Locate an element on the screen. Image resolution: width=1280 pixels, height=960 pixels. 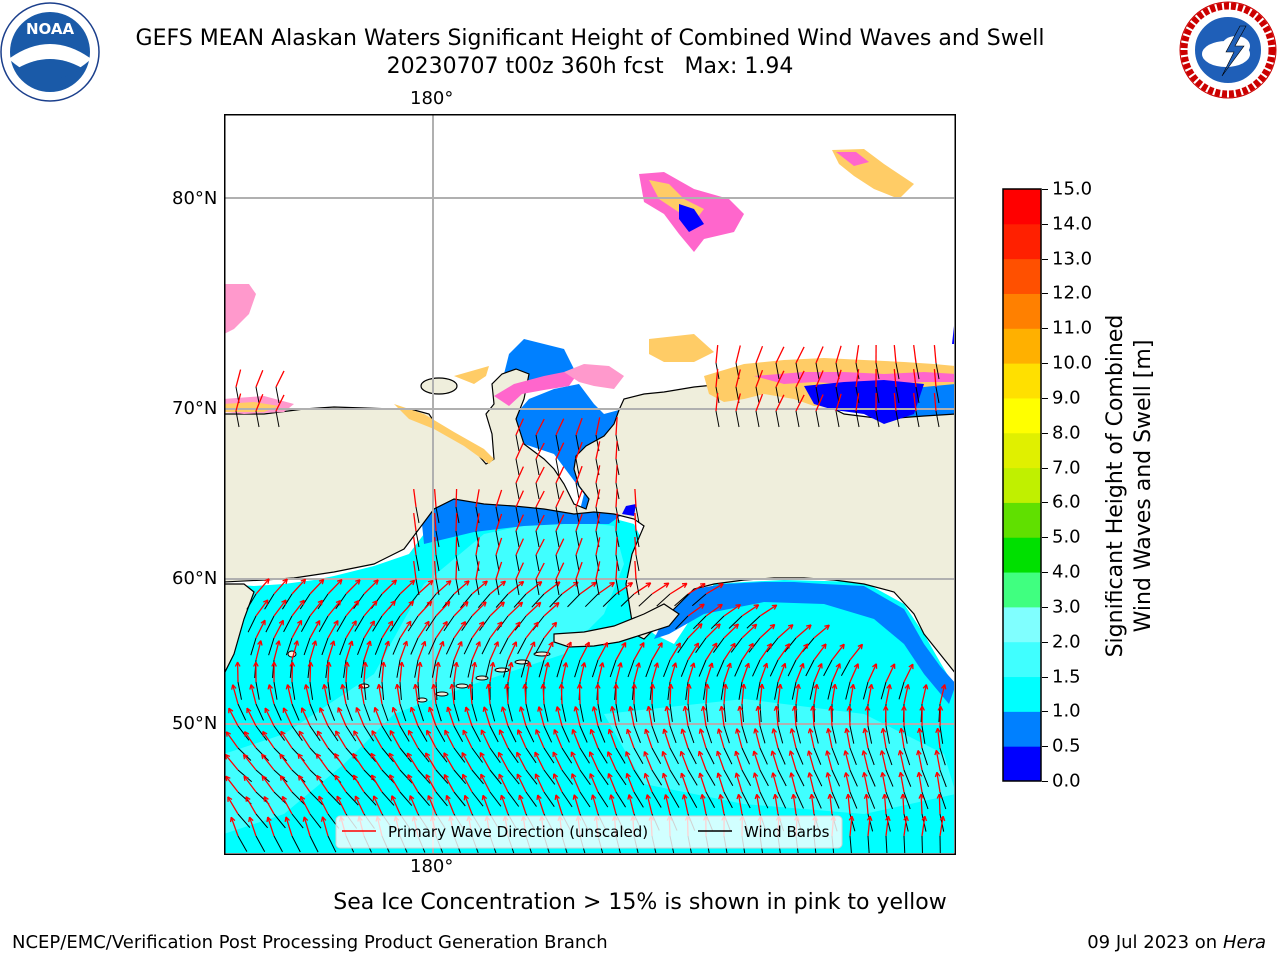
colorbar-tick-label: 12.0 is located at coordinates (1072, 293).